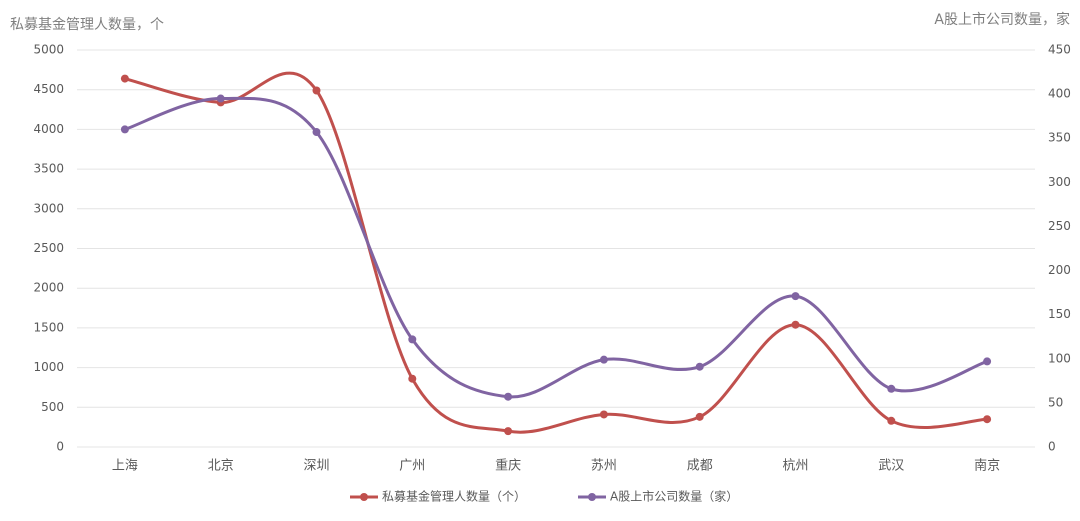 Image resolution: width=1080 pixels, height=521 pixels. I want to click on x-tick-label: 武汉, so click(891, 466).